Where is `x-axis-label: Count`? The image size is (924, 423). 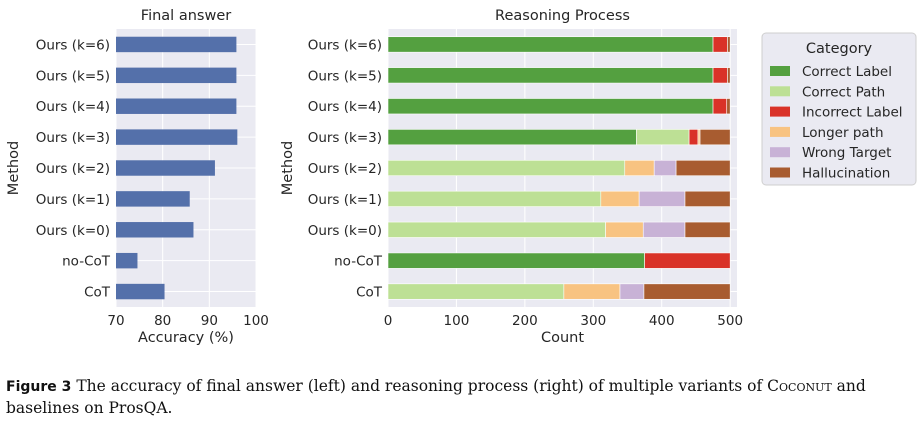
x-axis-label: Count is located at coordinates (562, 338).